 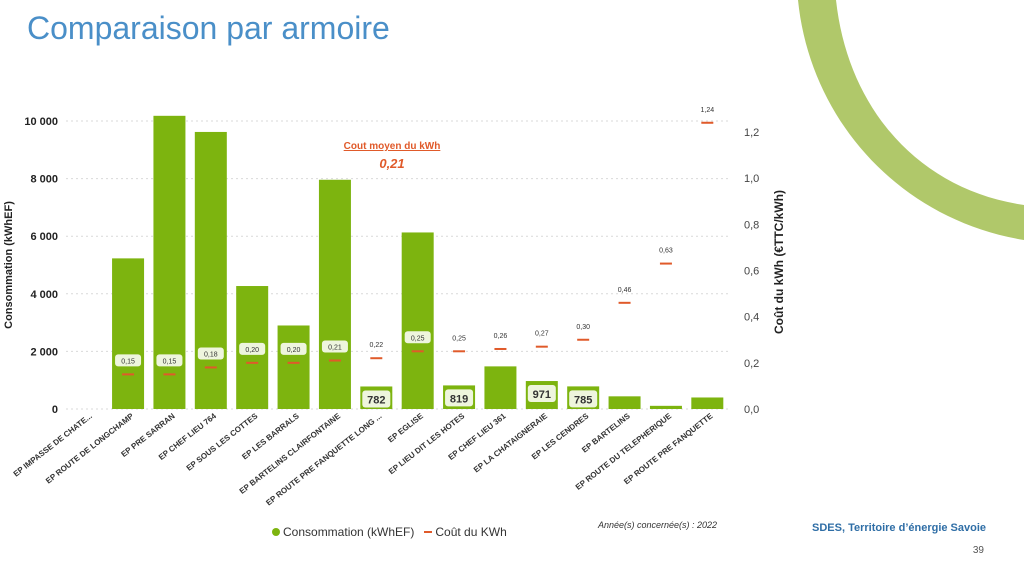 I want to click on x-tick-label: EP ROUTE PRE FANQUETTE, so click(x=668, y=448).